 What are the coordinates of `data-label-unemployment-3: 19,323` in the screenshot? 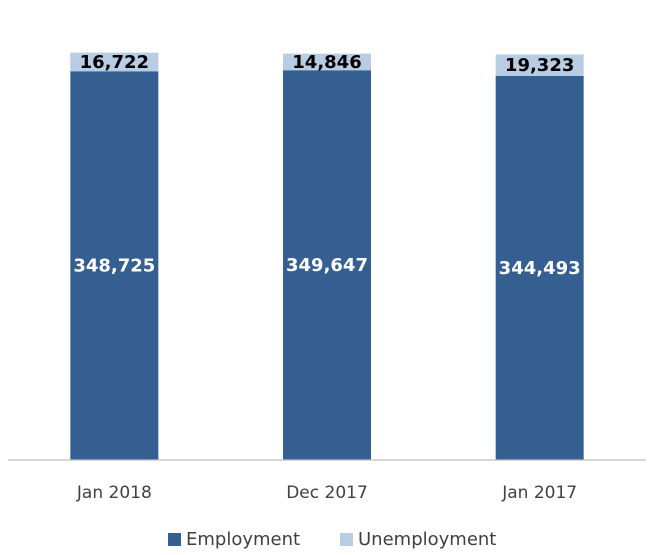 It's located at (539, 65).